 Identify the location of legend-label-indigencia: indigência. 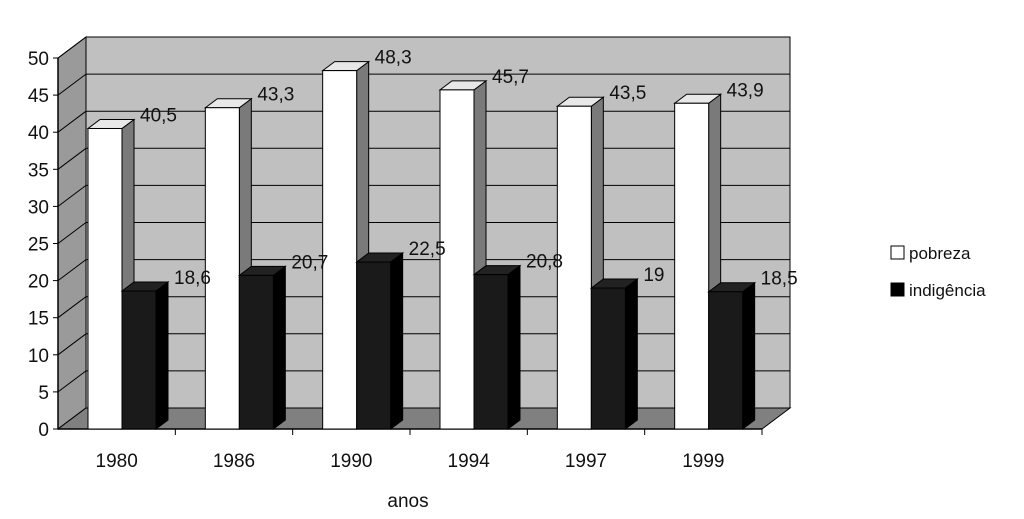
(947, 290).